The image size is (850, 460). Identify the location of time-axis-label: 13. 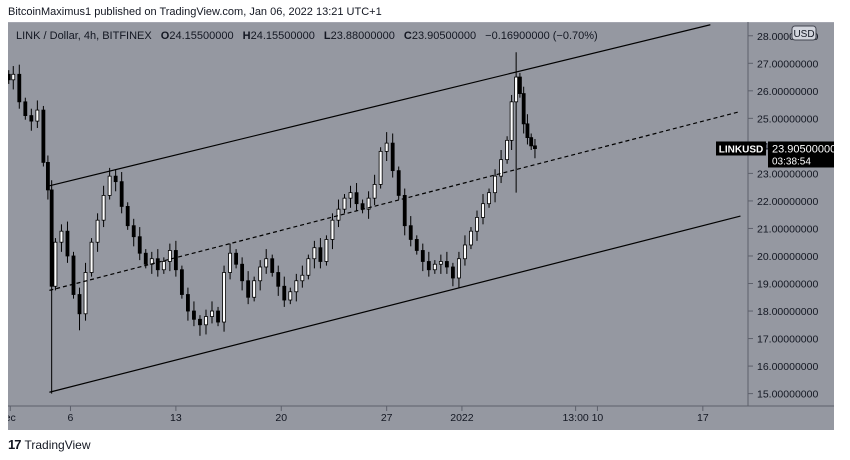
(176, 418).